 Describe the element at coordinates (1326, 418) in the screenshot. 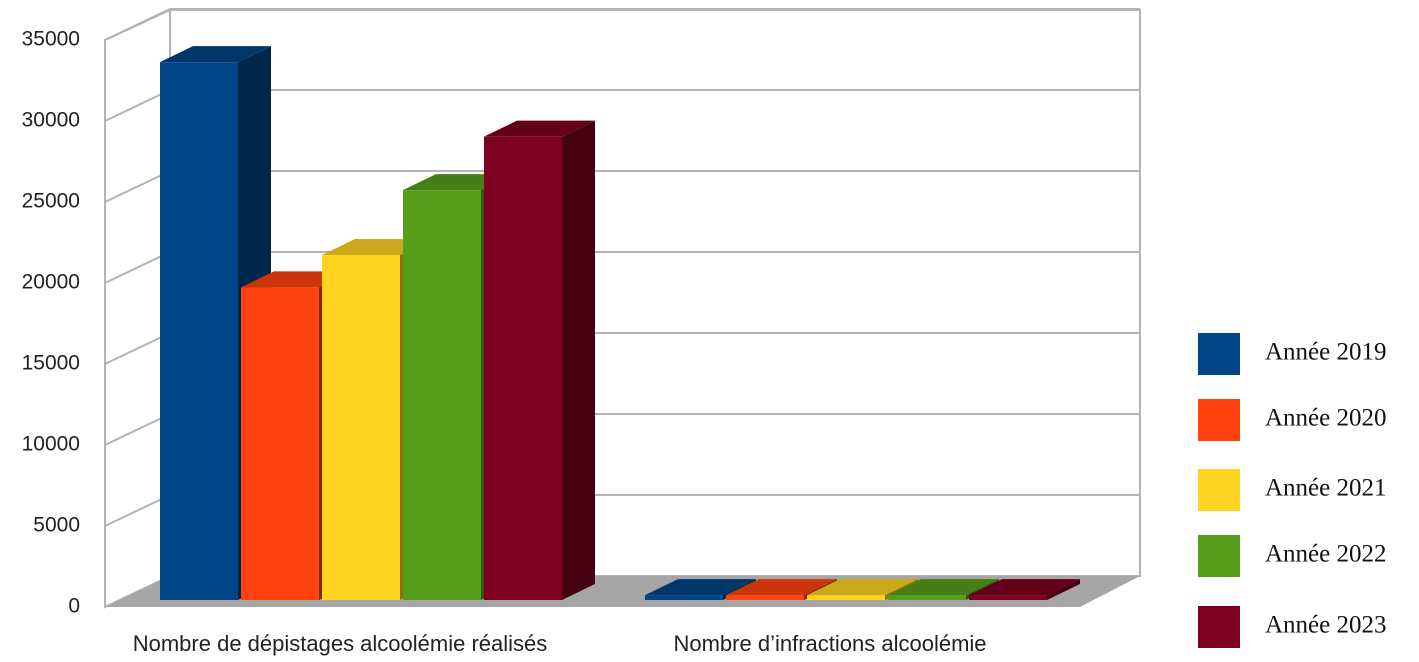

I see `legend-label: Année 2020` at that location.